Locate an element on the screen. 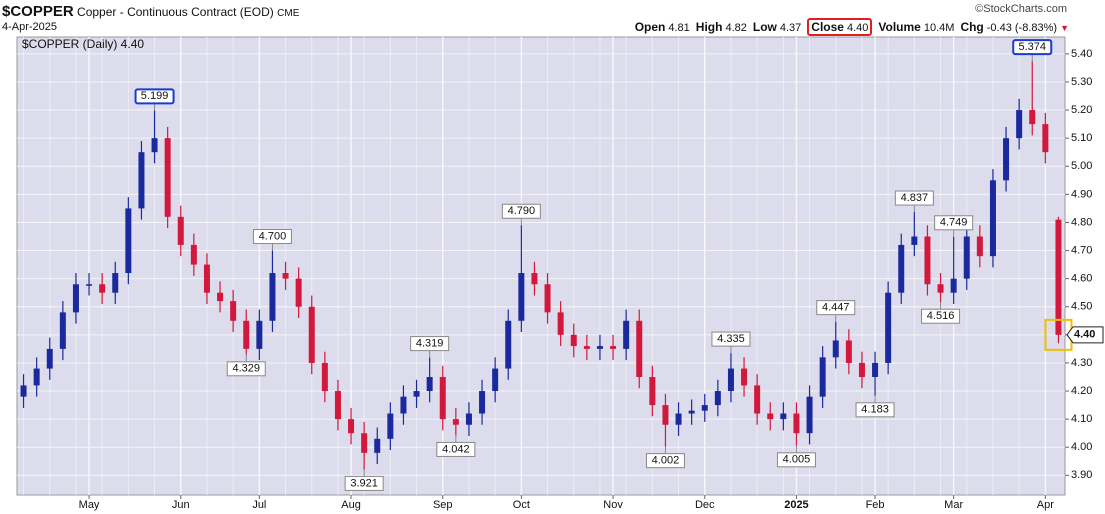  value-annotation: 4.329 is located at coordinates (246, 369).